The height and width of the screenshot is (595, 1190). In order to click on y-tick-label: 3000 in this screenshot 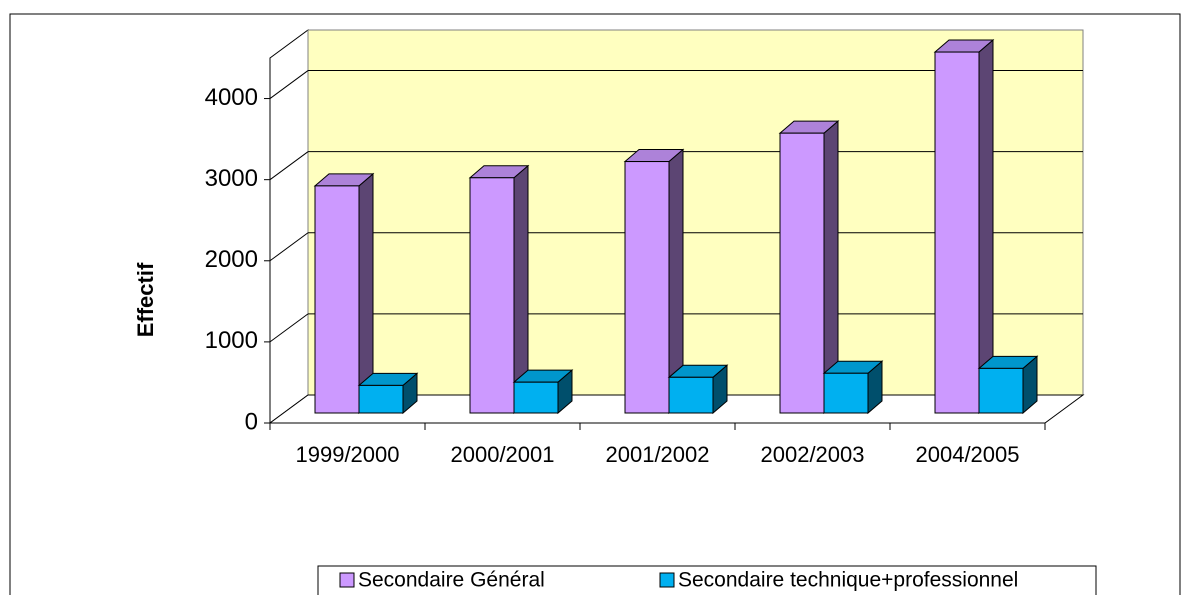, I will do `click(231, 178)`.